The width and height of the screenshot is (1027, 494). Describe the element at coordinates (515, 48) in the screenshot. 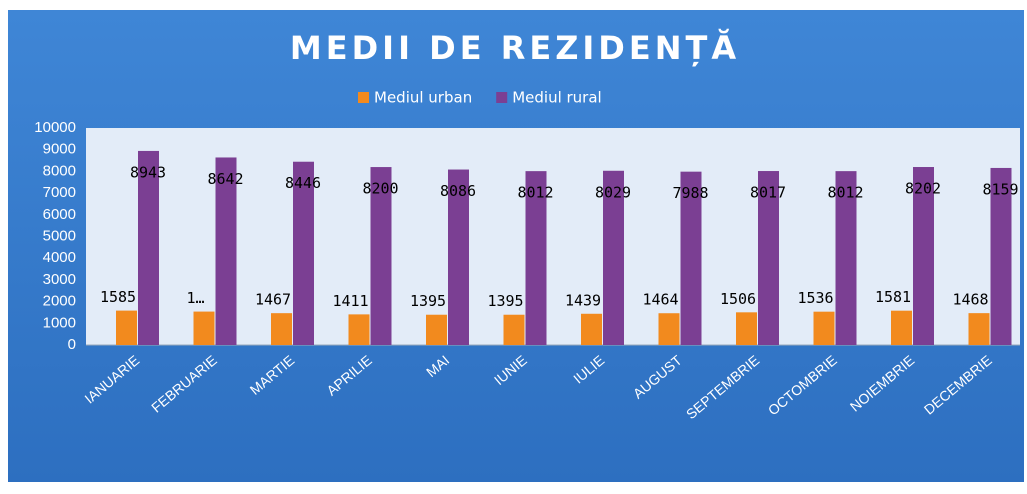

I see `chart-title: MEDII DE REZIDENȚĂ` at that location.